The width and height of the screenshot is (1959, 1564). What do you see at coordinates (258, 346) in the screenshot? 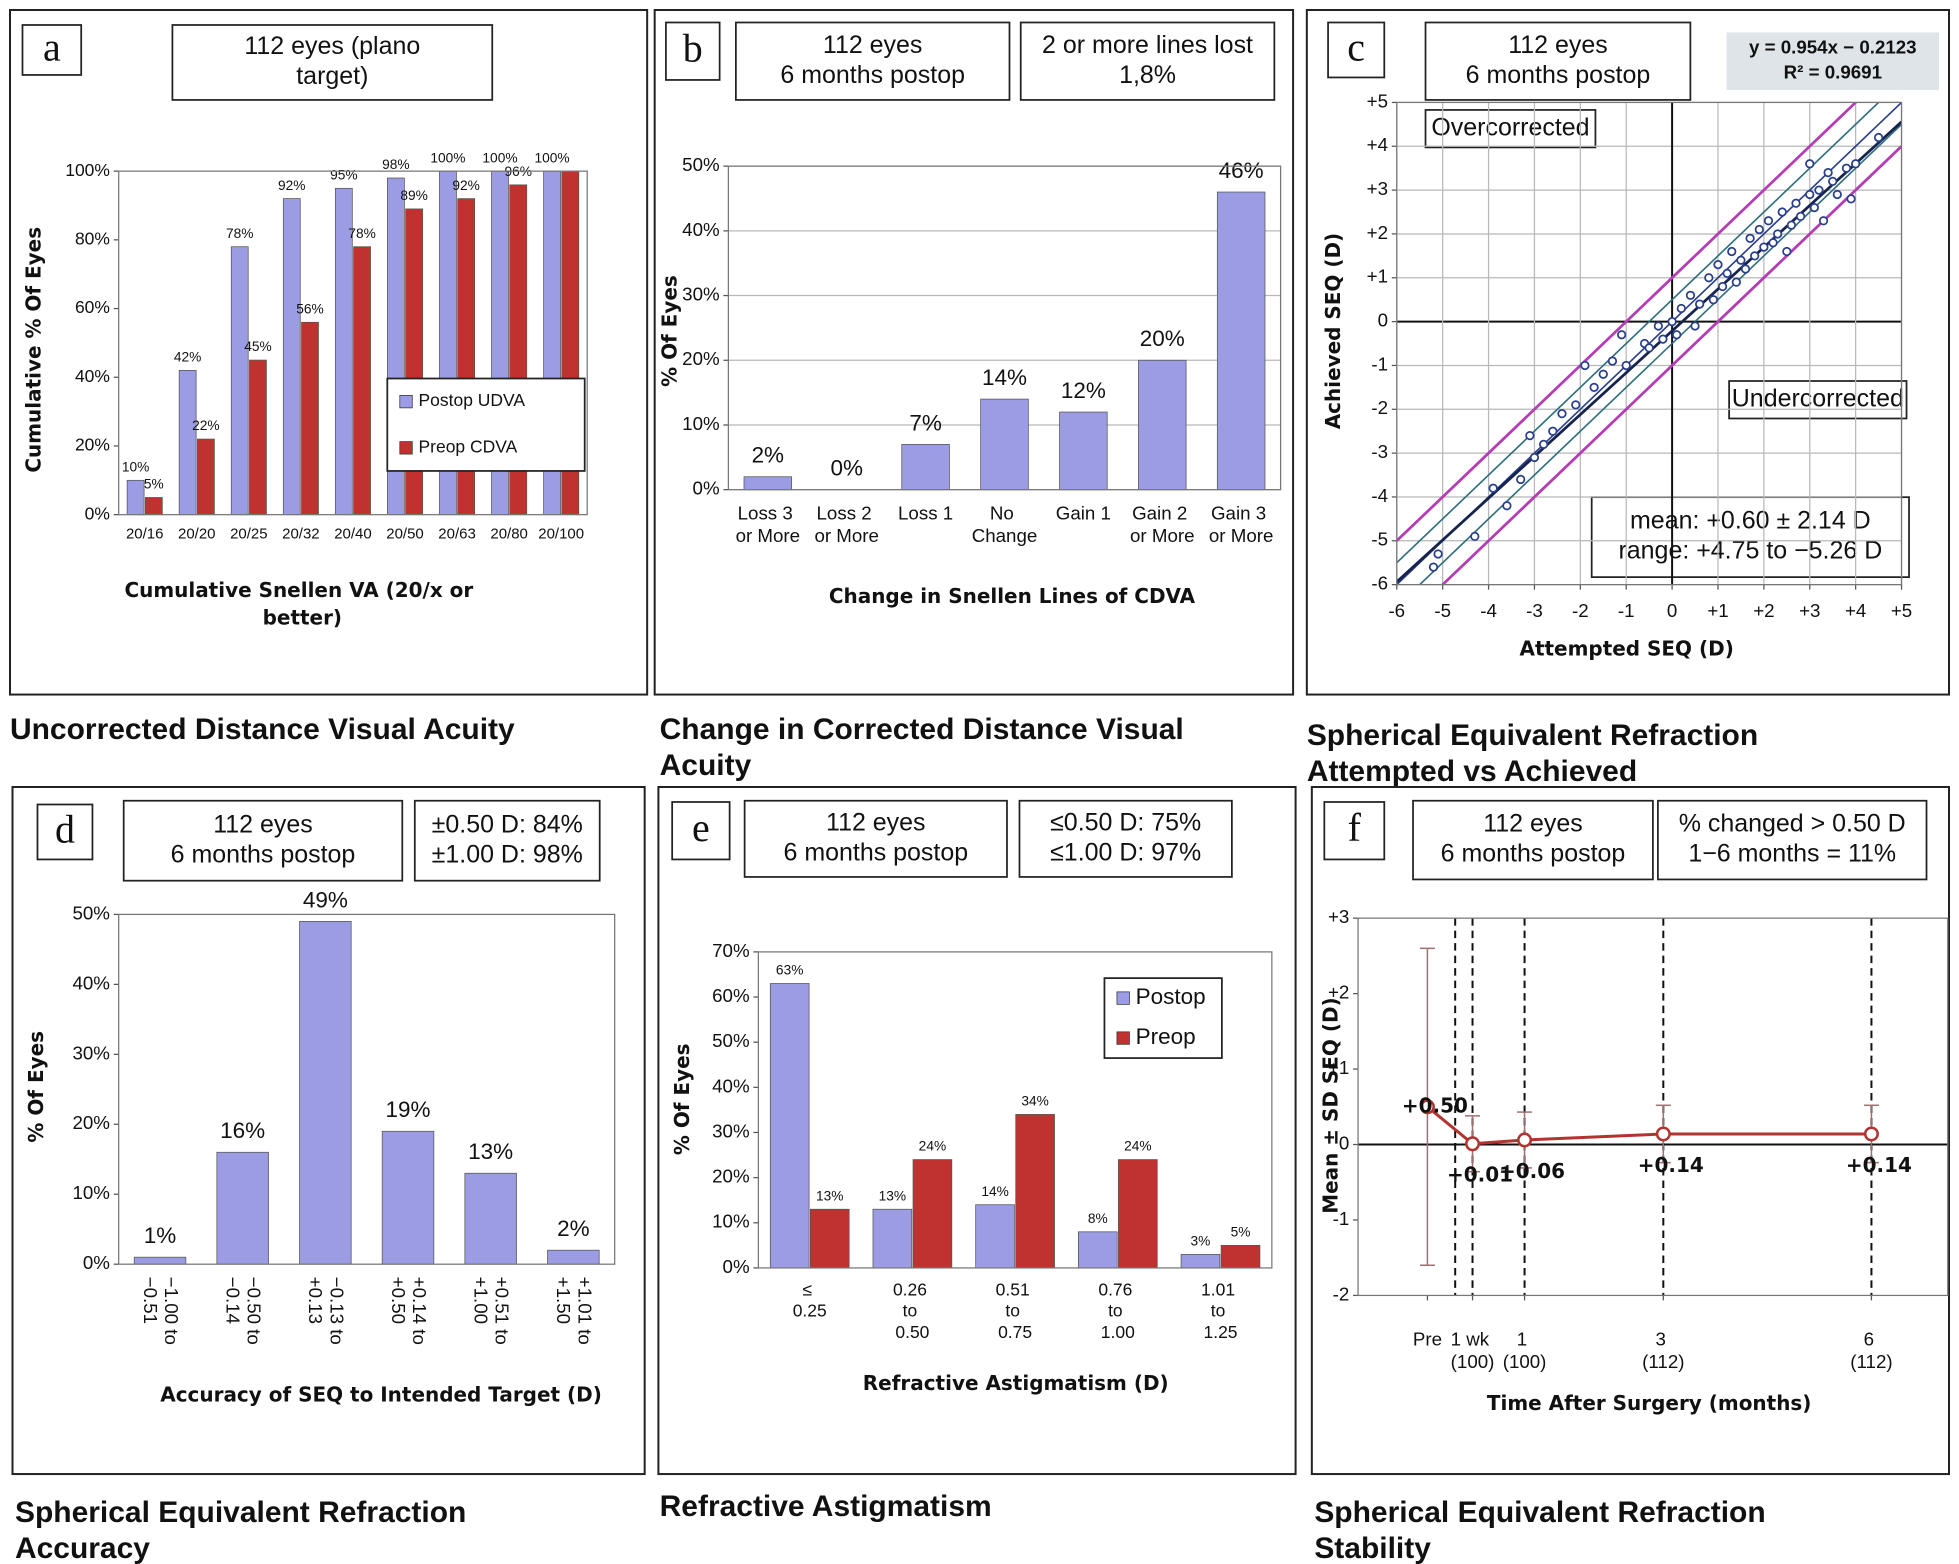
I see `value-label: 45%` at bounding box center [258, 346].